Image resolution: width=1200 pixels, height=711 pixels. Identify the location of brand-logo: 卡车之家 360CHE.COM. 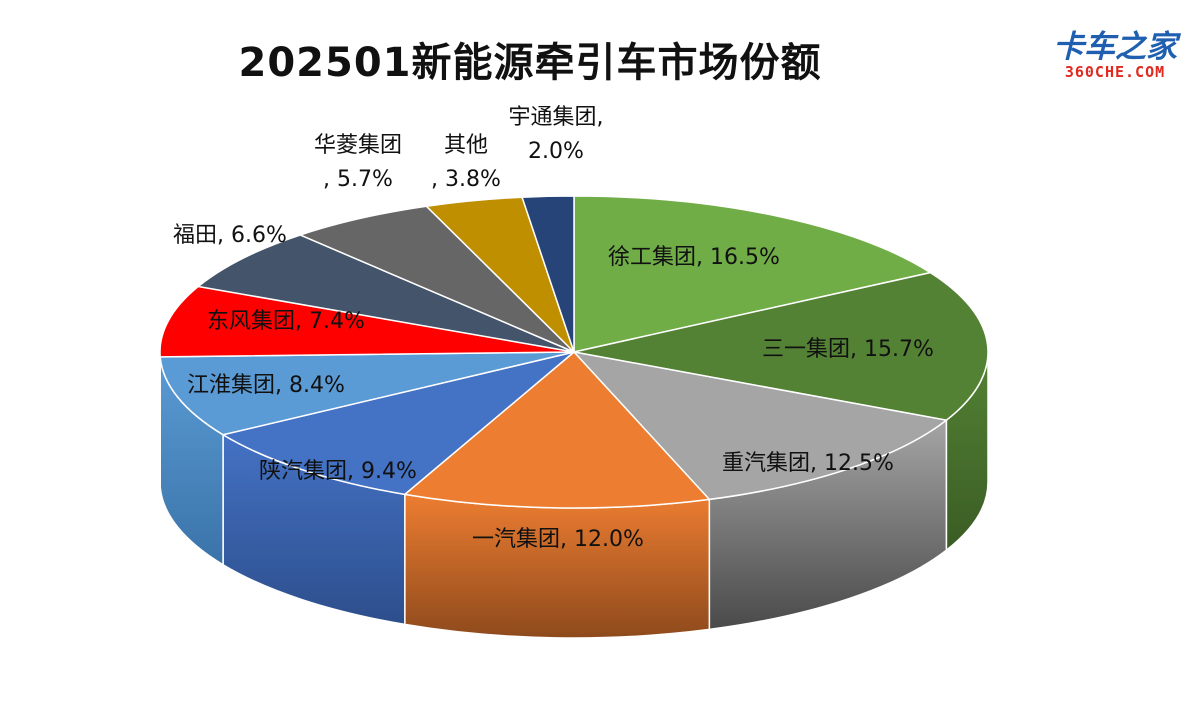
(1115, 55).